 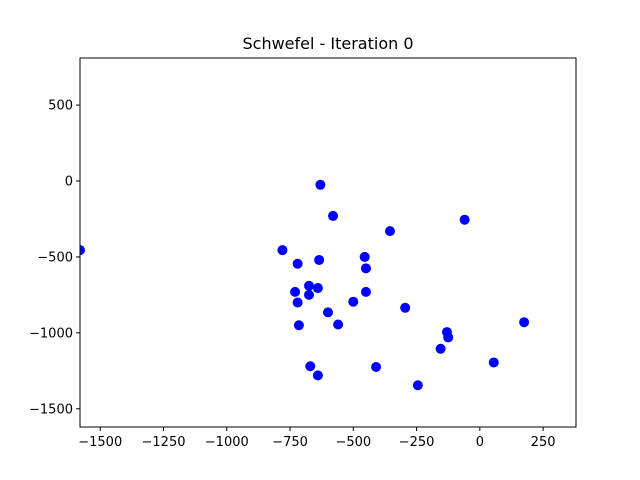 What do you see at coordinates (543, 442) in the screenshot?
I see `x-tick-label: 250` at bounding box center [543, 442].